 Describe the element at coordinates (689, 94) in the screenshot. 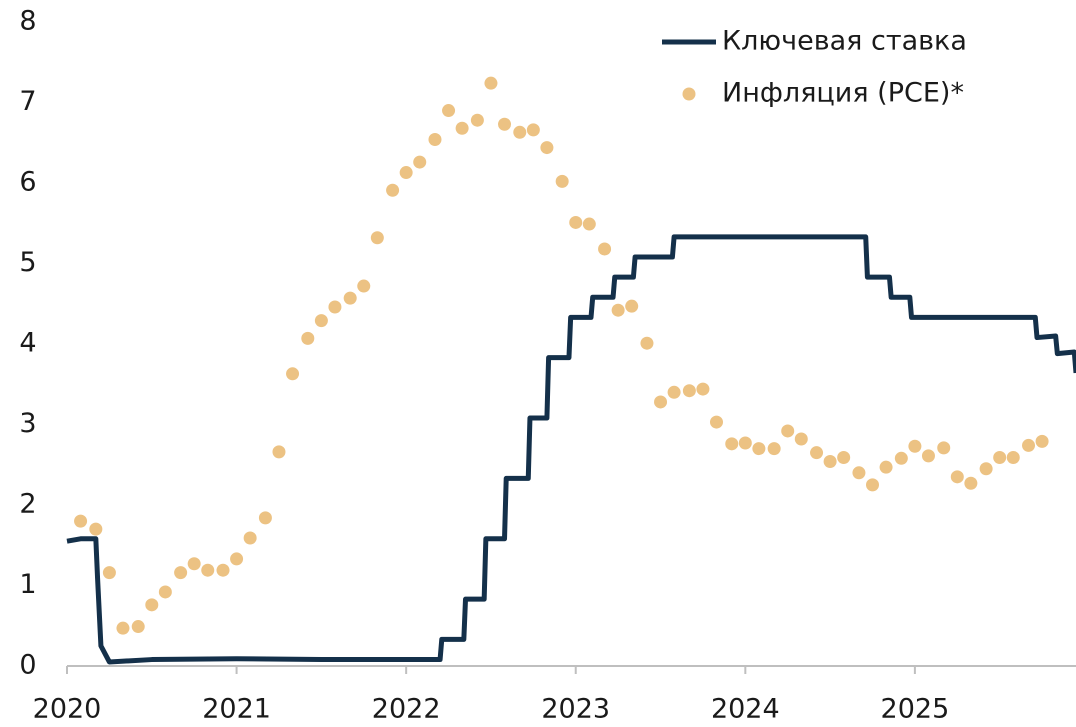

I see `legend-dot` at that location.